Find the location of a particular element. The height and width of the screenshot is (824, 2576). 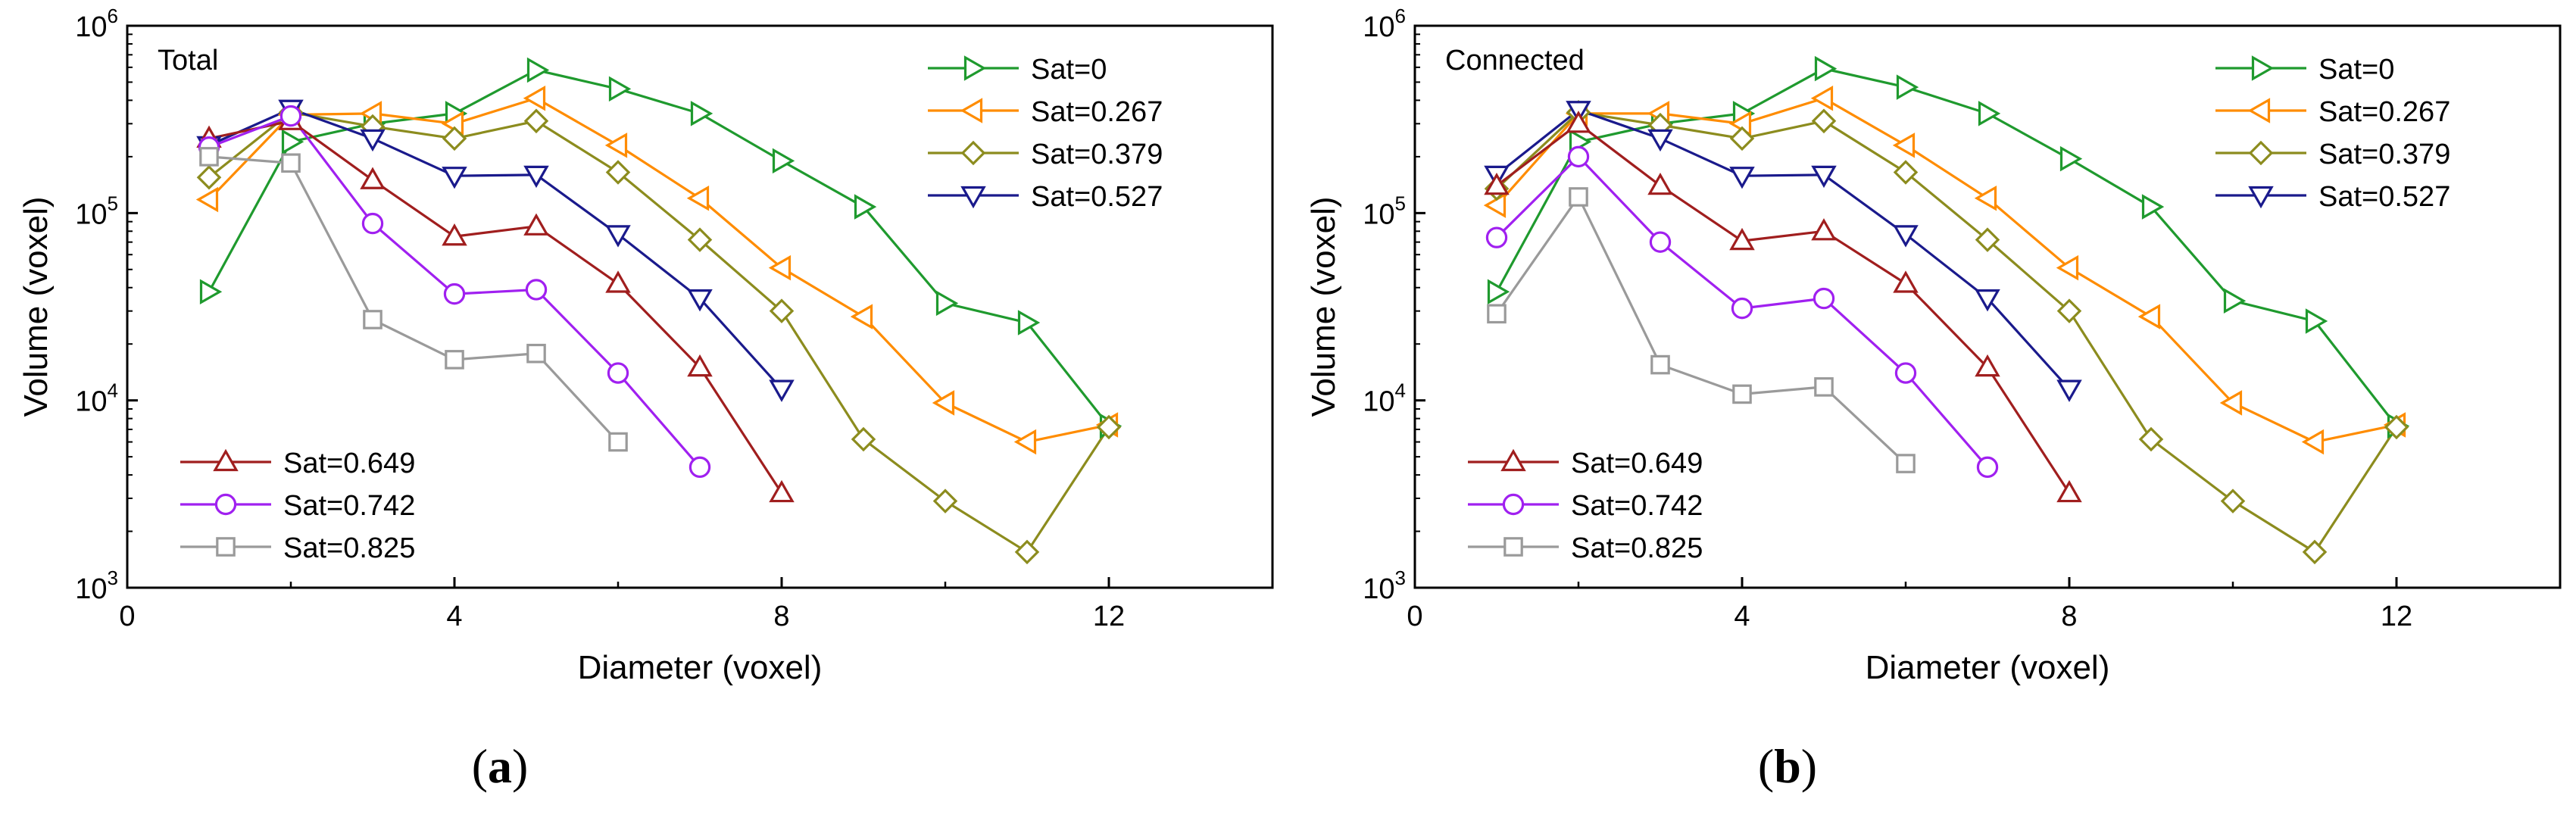

connected-series-sat-0-649-line is located at coordinates (1784, 308).